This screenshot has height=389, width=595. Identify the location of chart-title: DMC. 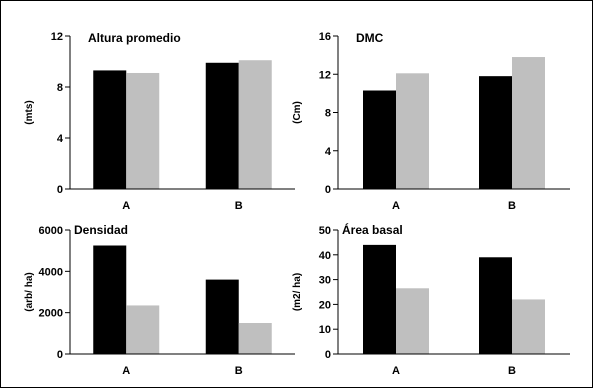
(370, 38).